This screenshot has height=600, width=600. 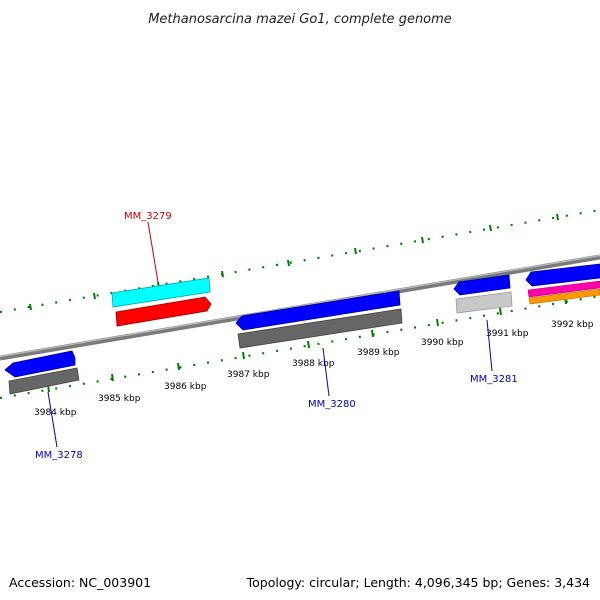 I want to click on ruler-label-3986: 3986 kbp, so click(x=185, y=387).